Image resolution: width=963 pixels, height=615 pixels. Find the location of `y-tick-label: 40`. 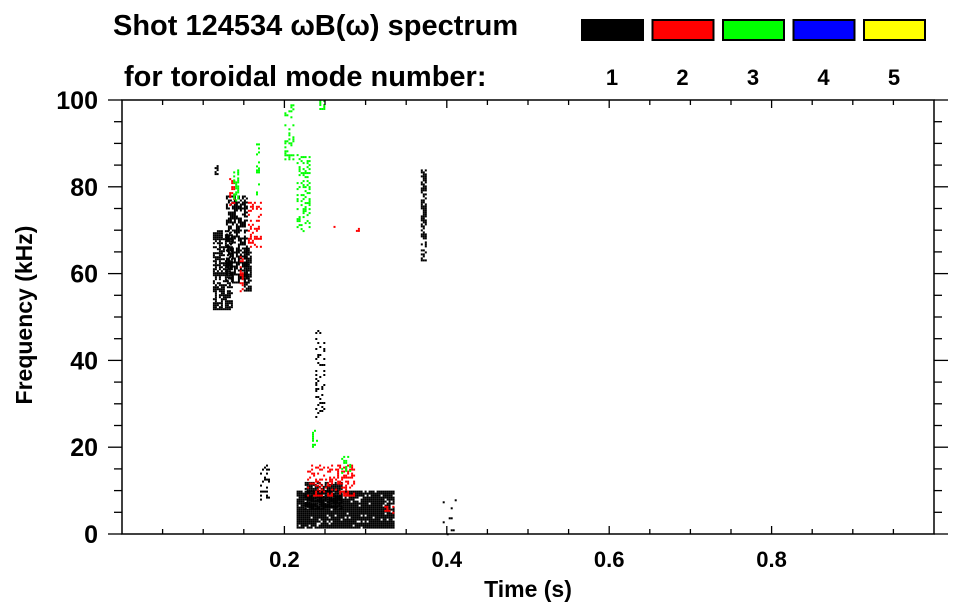

y-tick-label: 40 is located at coordinates (84, 361).